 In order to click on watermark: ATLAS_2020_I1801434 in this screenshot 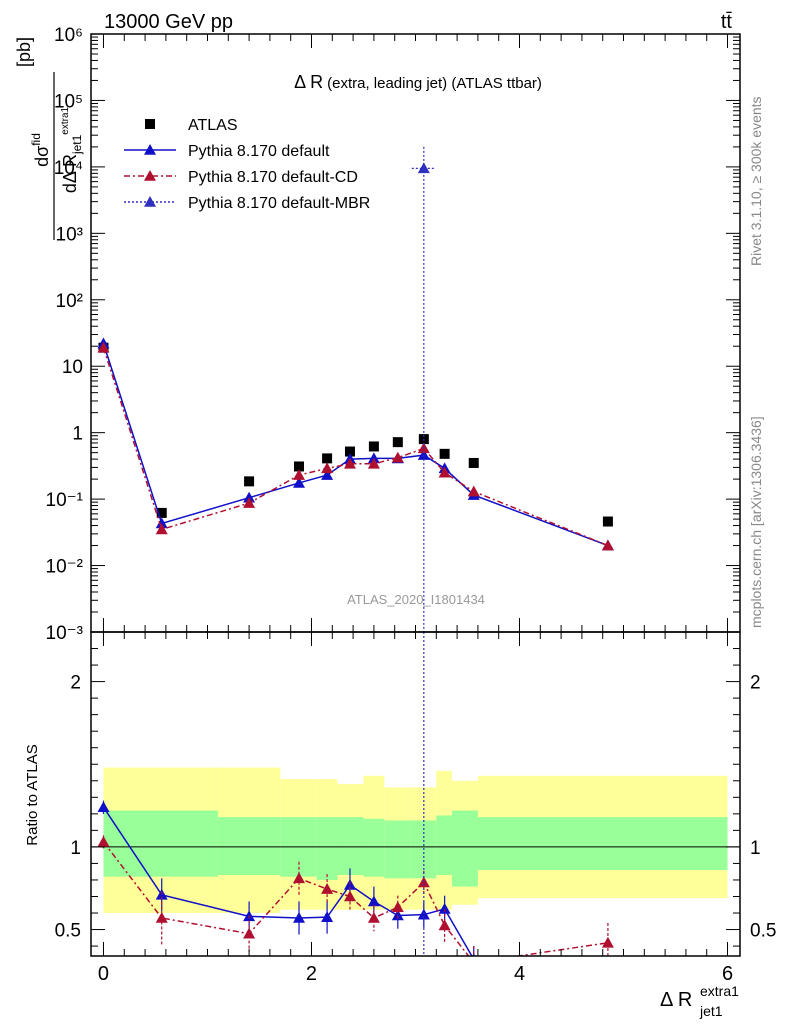, I will do `click(416, 599)`.